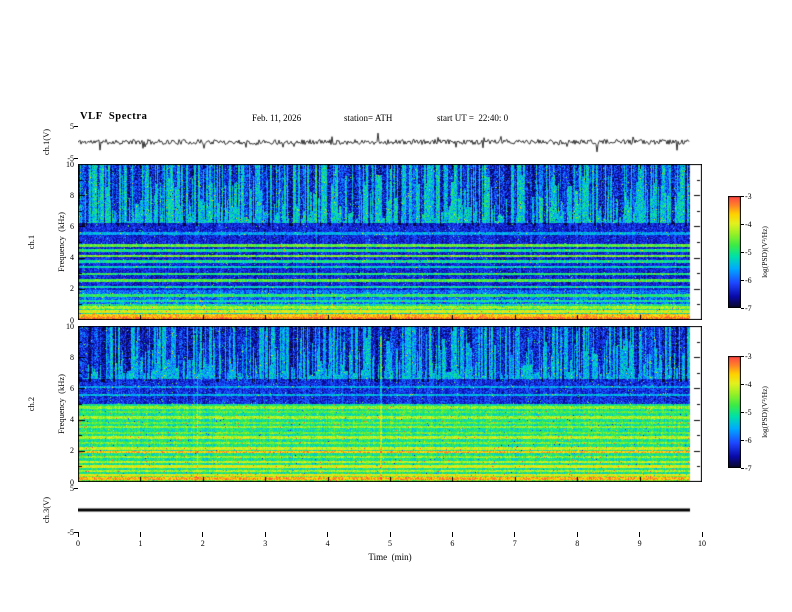 The width and height of the screenshot is (792, 612). Describe the element at coordinates (140, 543) in the screenshot. I see `time-tick-label: 1` at that location.